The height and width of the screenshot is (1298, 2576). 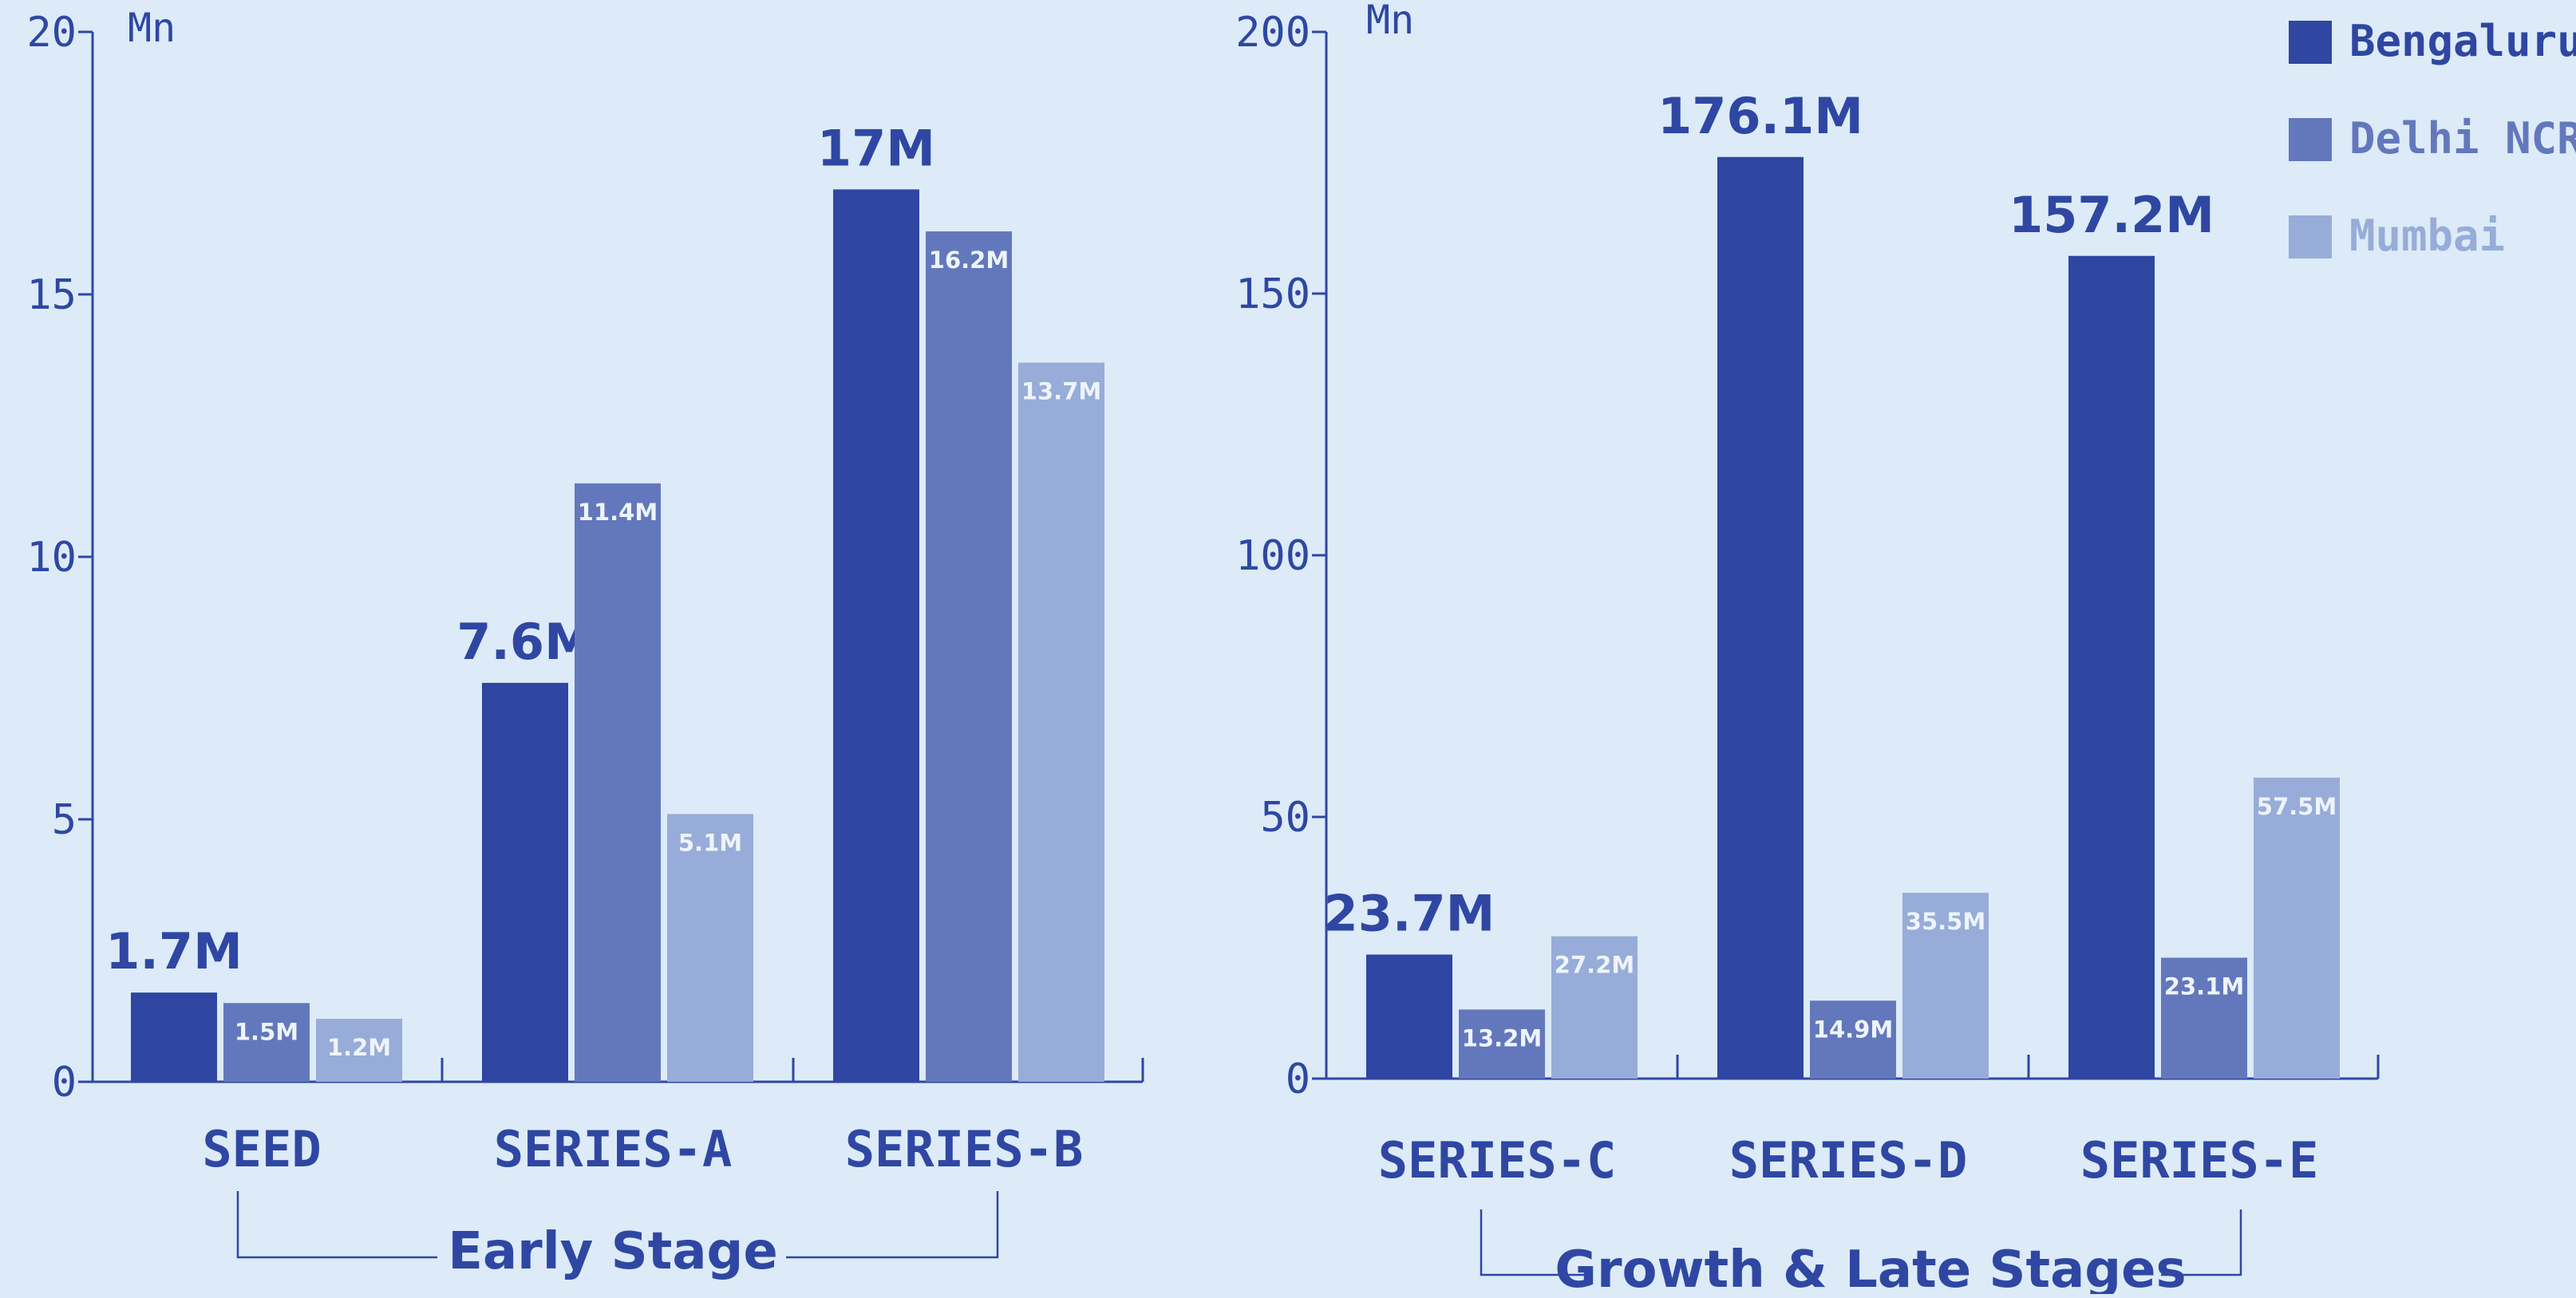 I want to click on y-tick-label: 200, so click(x=1272, y=33).